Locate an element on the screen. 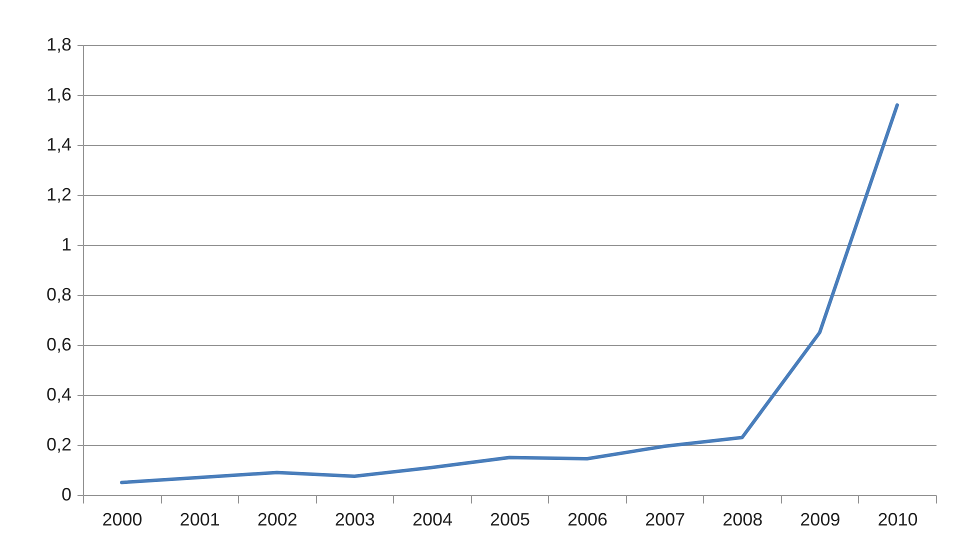 This screenshot has width=958, height=544. x-tick-label: 2006 is located at coordinates (588, 520).